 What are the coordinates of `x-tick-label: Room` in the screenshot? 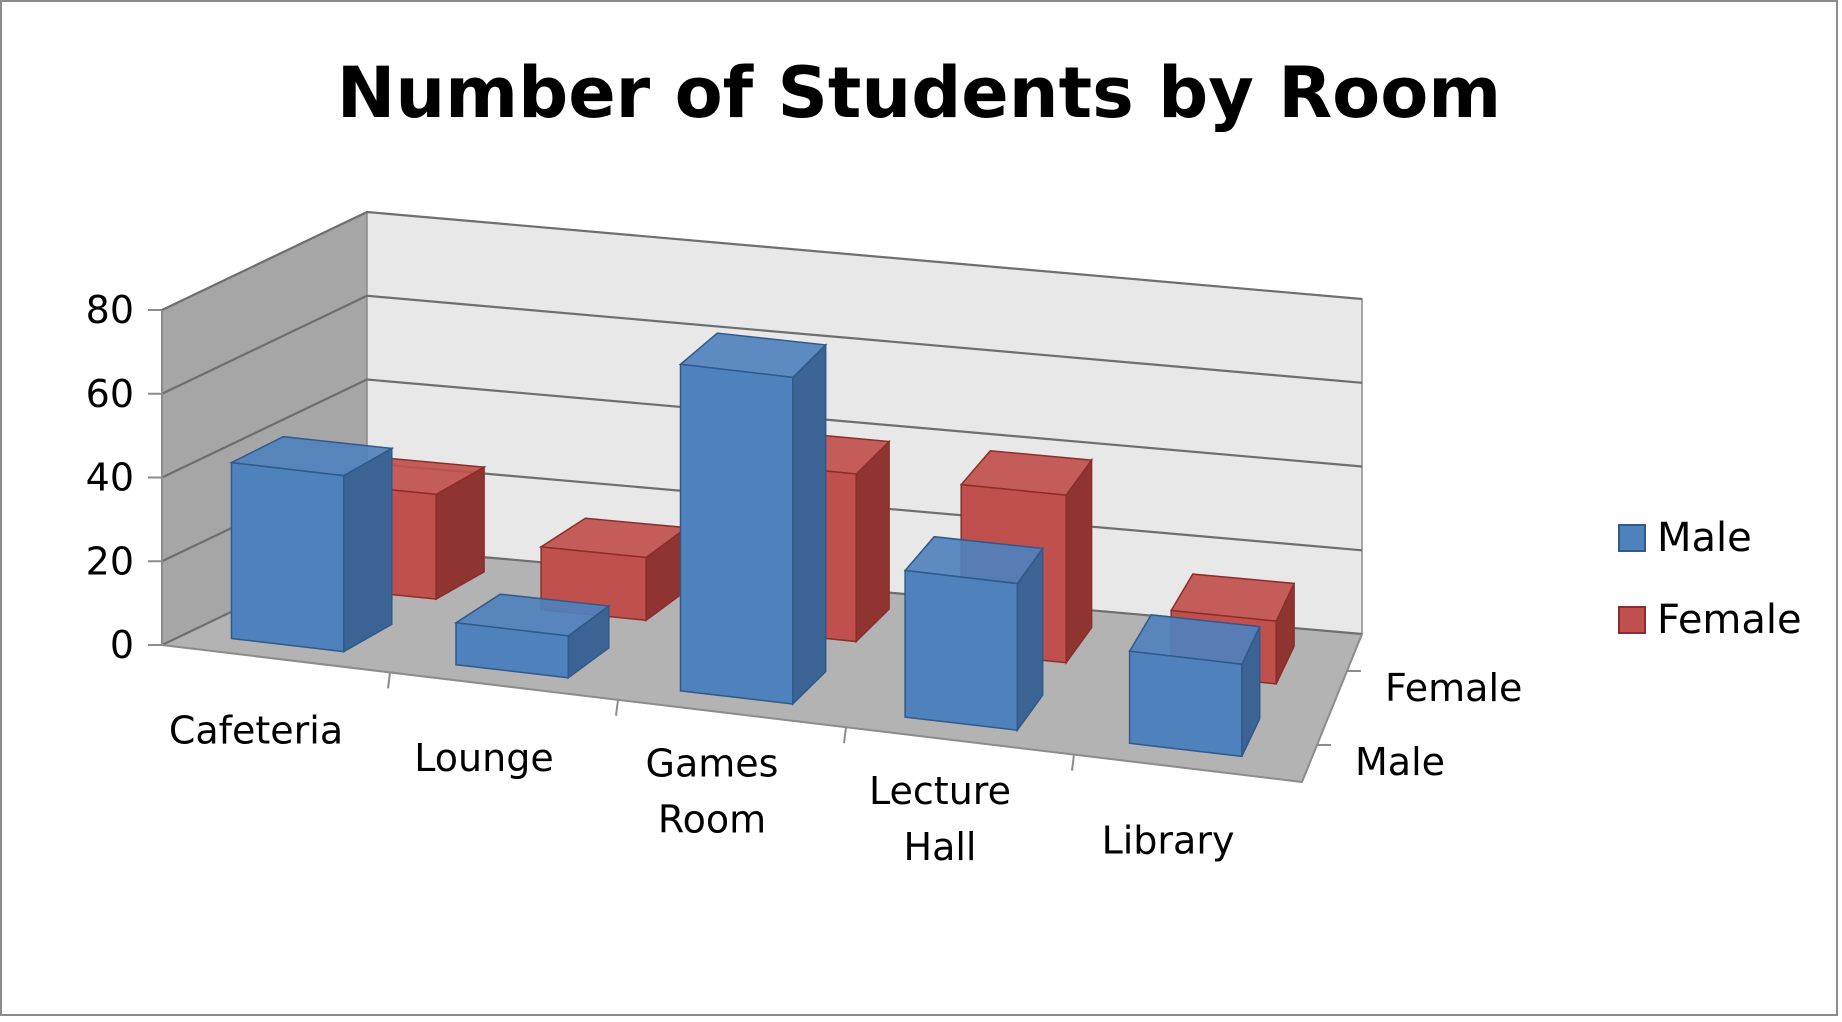 It's located at (712, 820).